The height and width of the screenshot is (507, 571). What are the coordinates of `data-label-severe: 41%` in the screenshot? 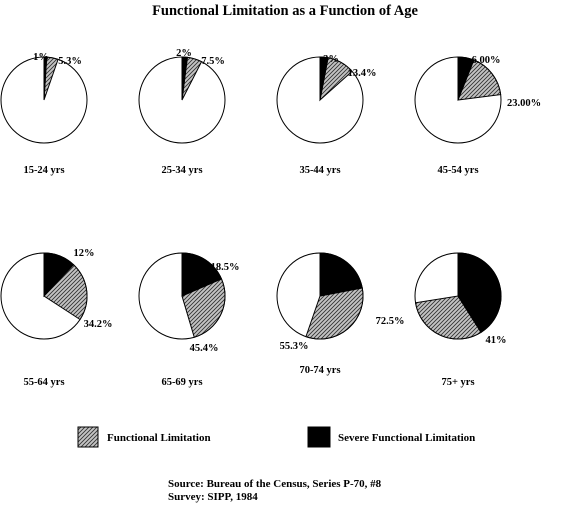 It's located at (496, 340).